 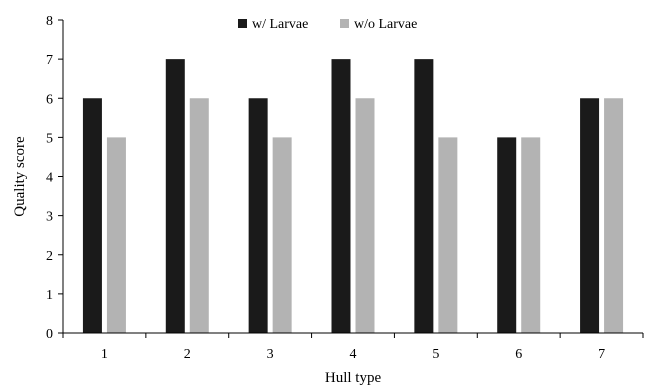 I want to click on x-tick-label: 4, so click(x=353, y=354).